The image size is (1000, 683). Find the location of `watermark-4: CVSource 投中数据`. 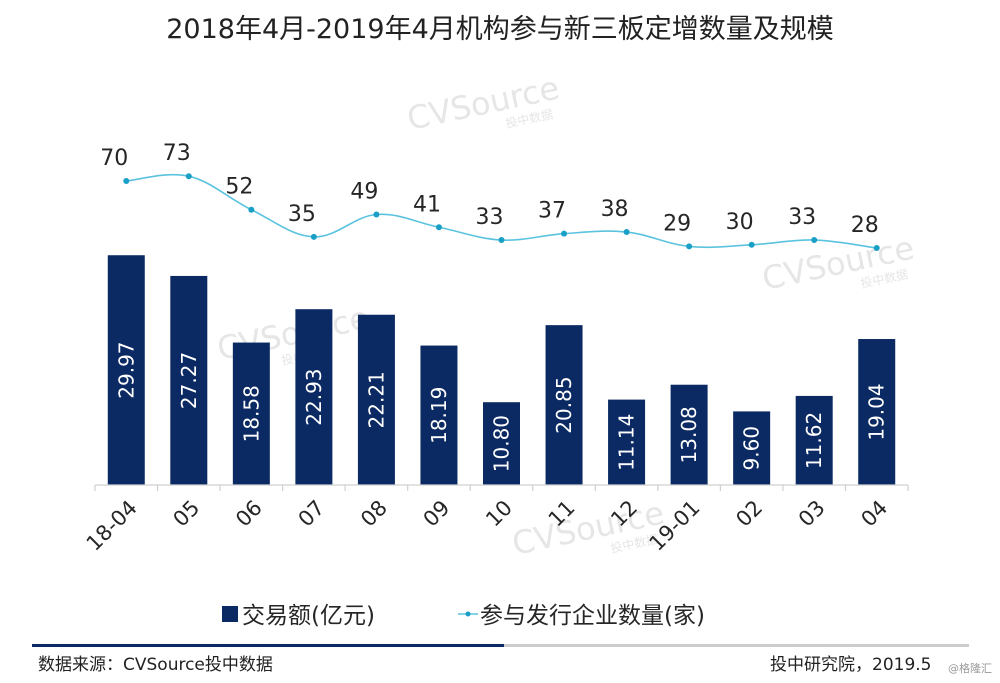

watermark-4: CVSource 投中数据 is located at coordinates (588, 528).